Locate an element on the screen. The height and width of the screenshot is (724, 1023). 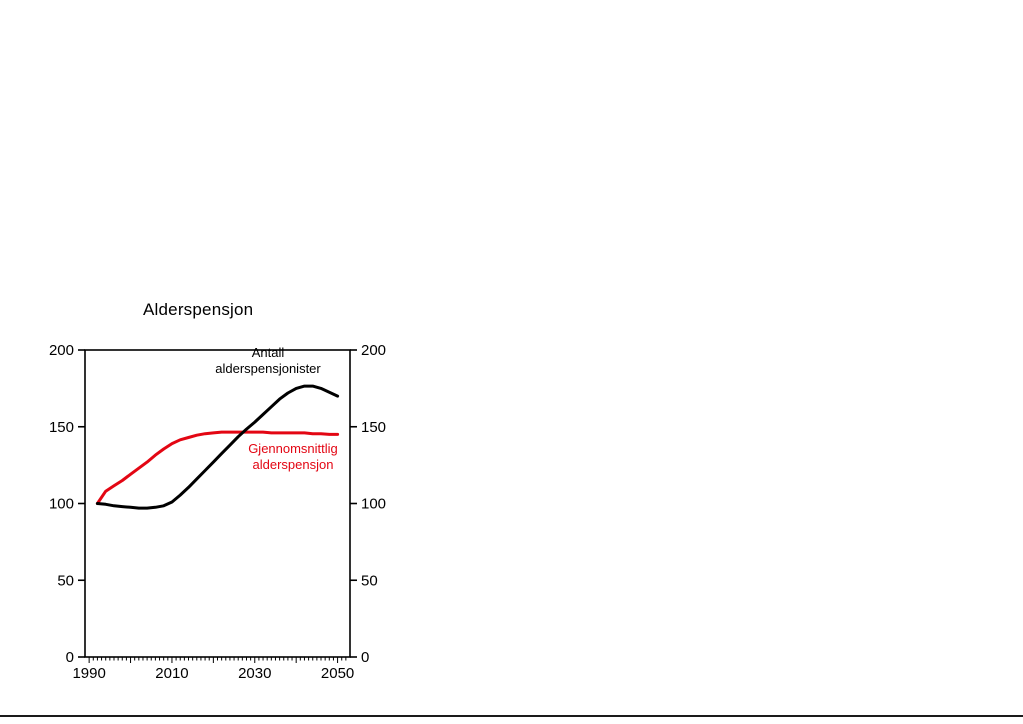
chart-title: Alderspensjon is located at coordinates (198, 309).